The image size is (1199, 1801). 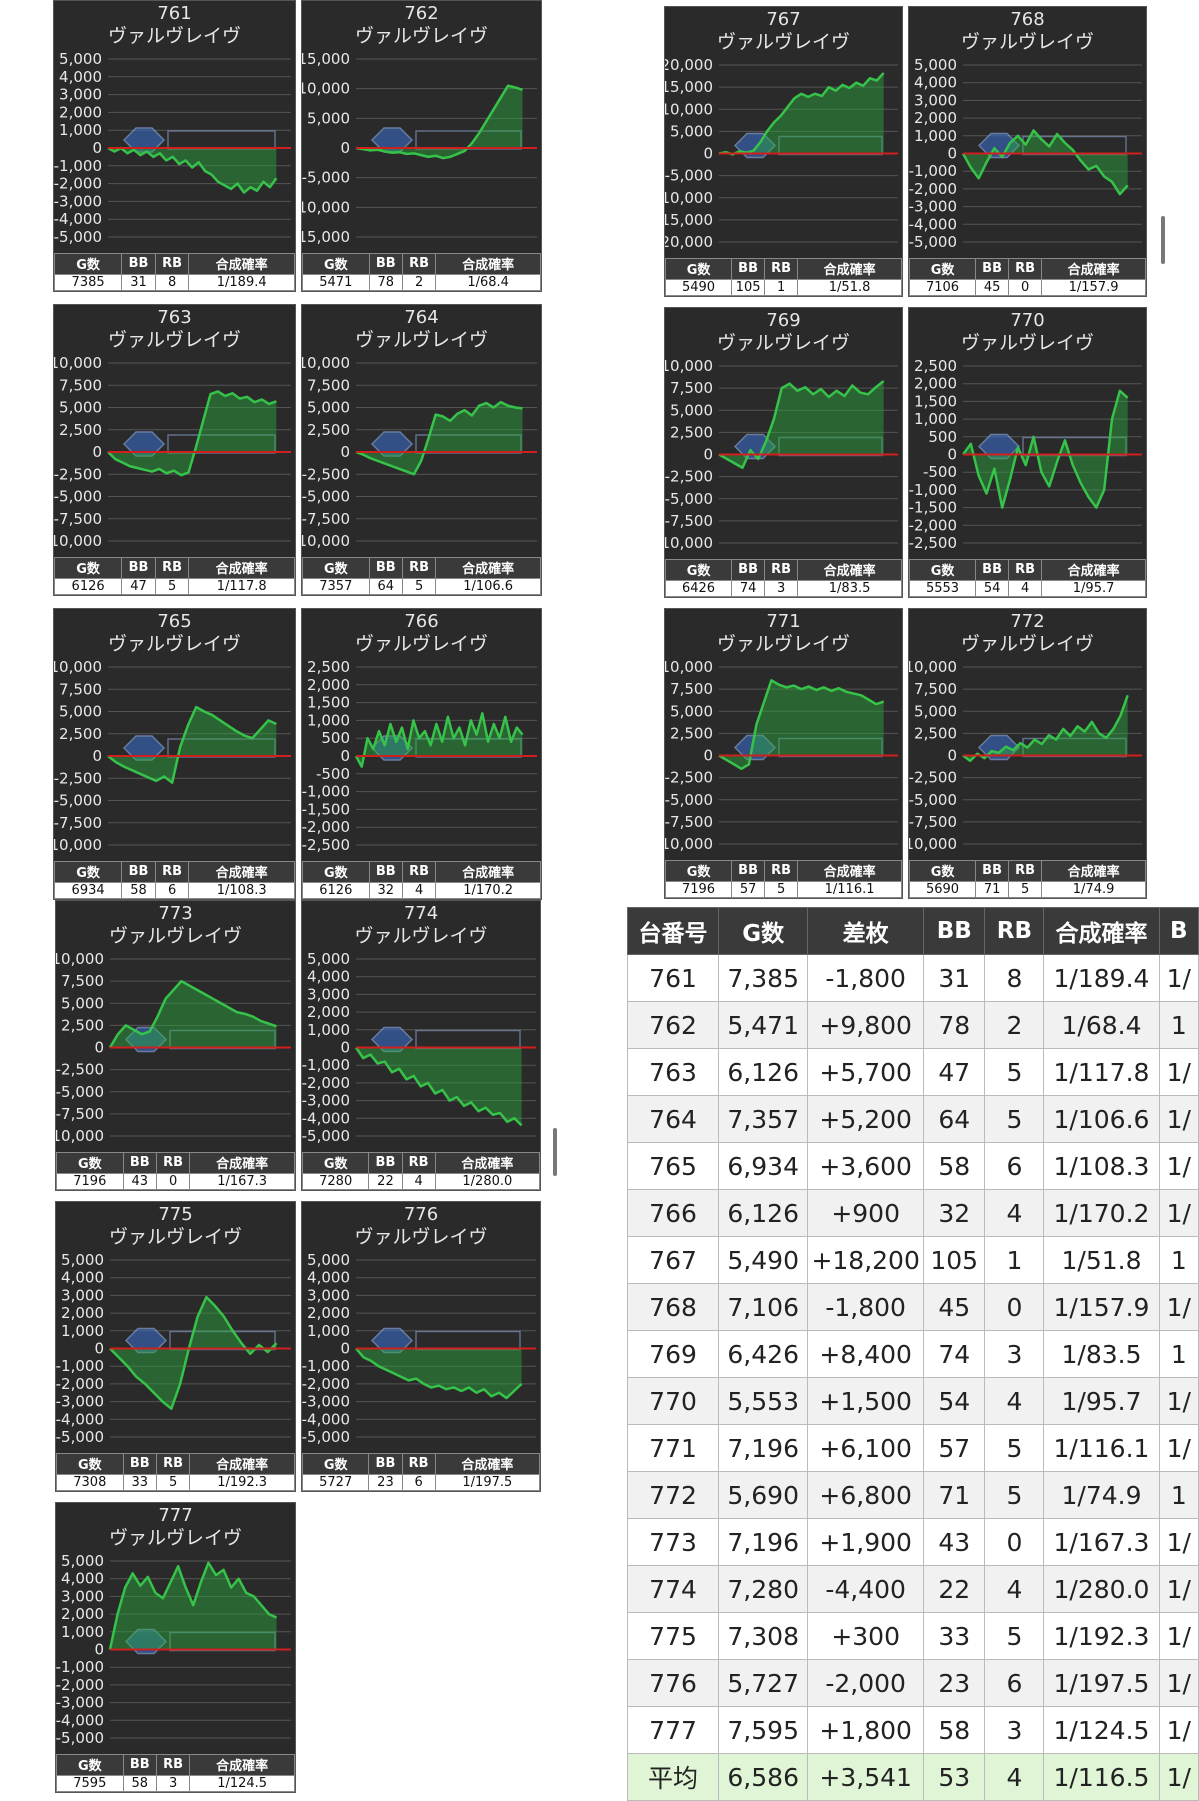 What do you see at coordinates (1014, 931) in the screenshot?
I see `column-header: RB` at bounding box center [1014, 931].